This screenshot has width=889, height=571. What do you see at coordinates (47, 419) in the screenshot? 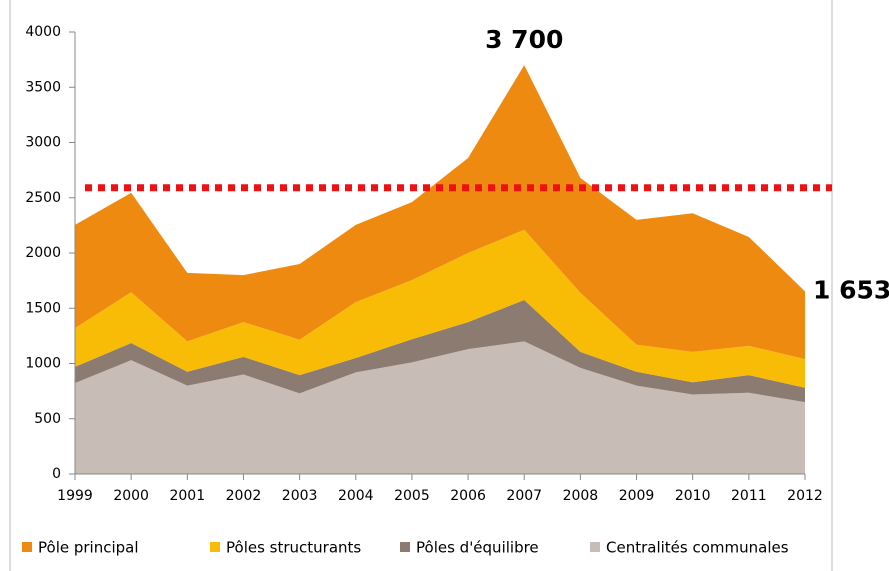
I see `y-tick-label: 500` at bounding box center [47, 419].